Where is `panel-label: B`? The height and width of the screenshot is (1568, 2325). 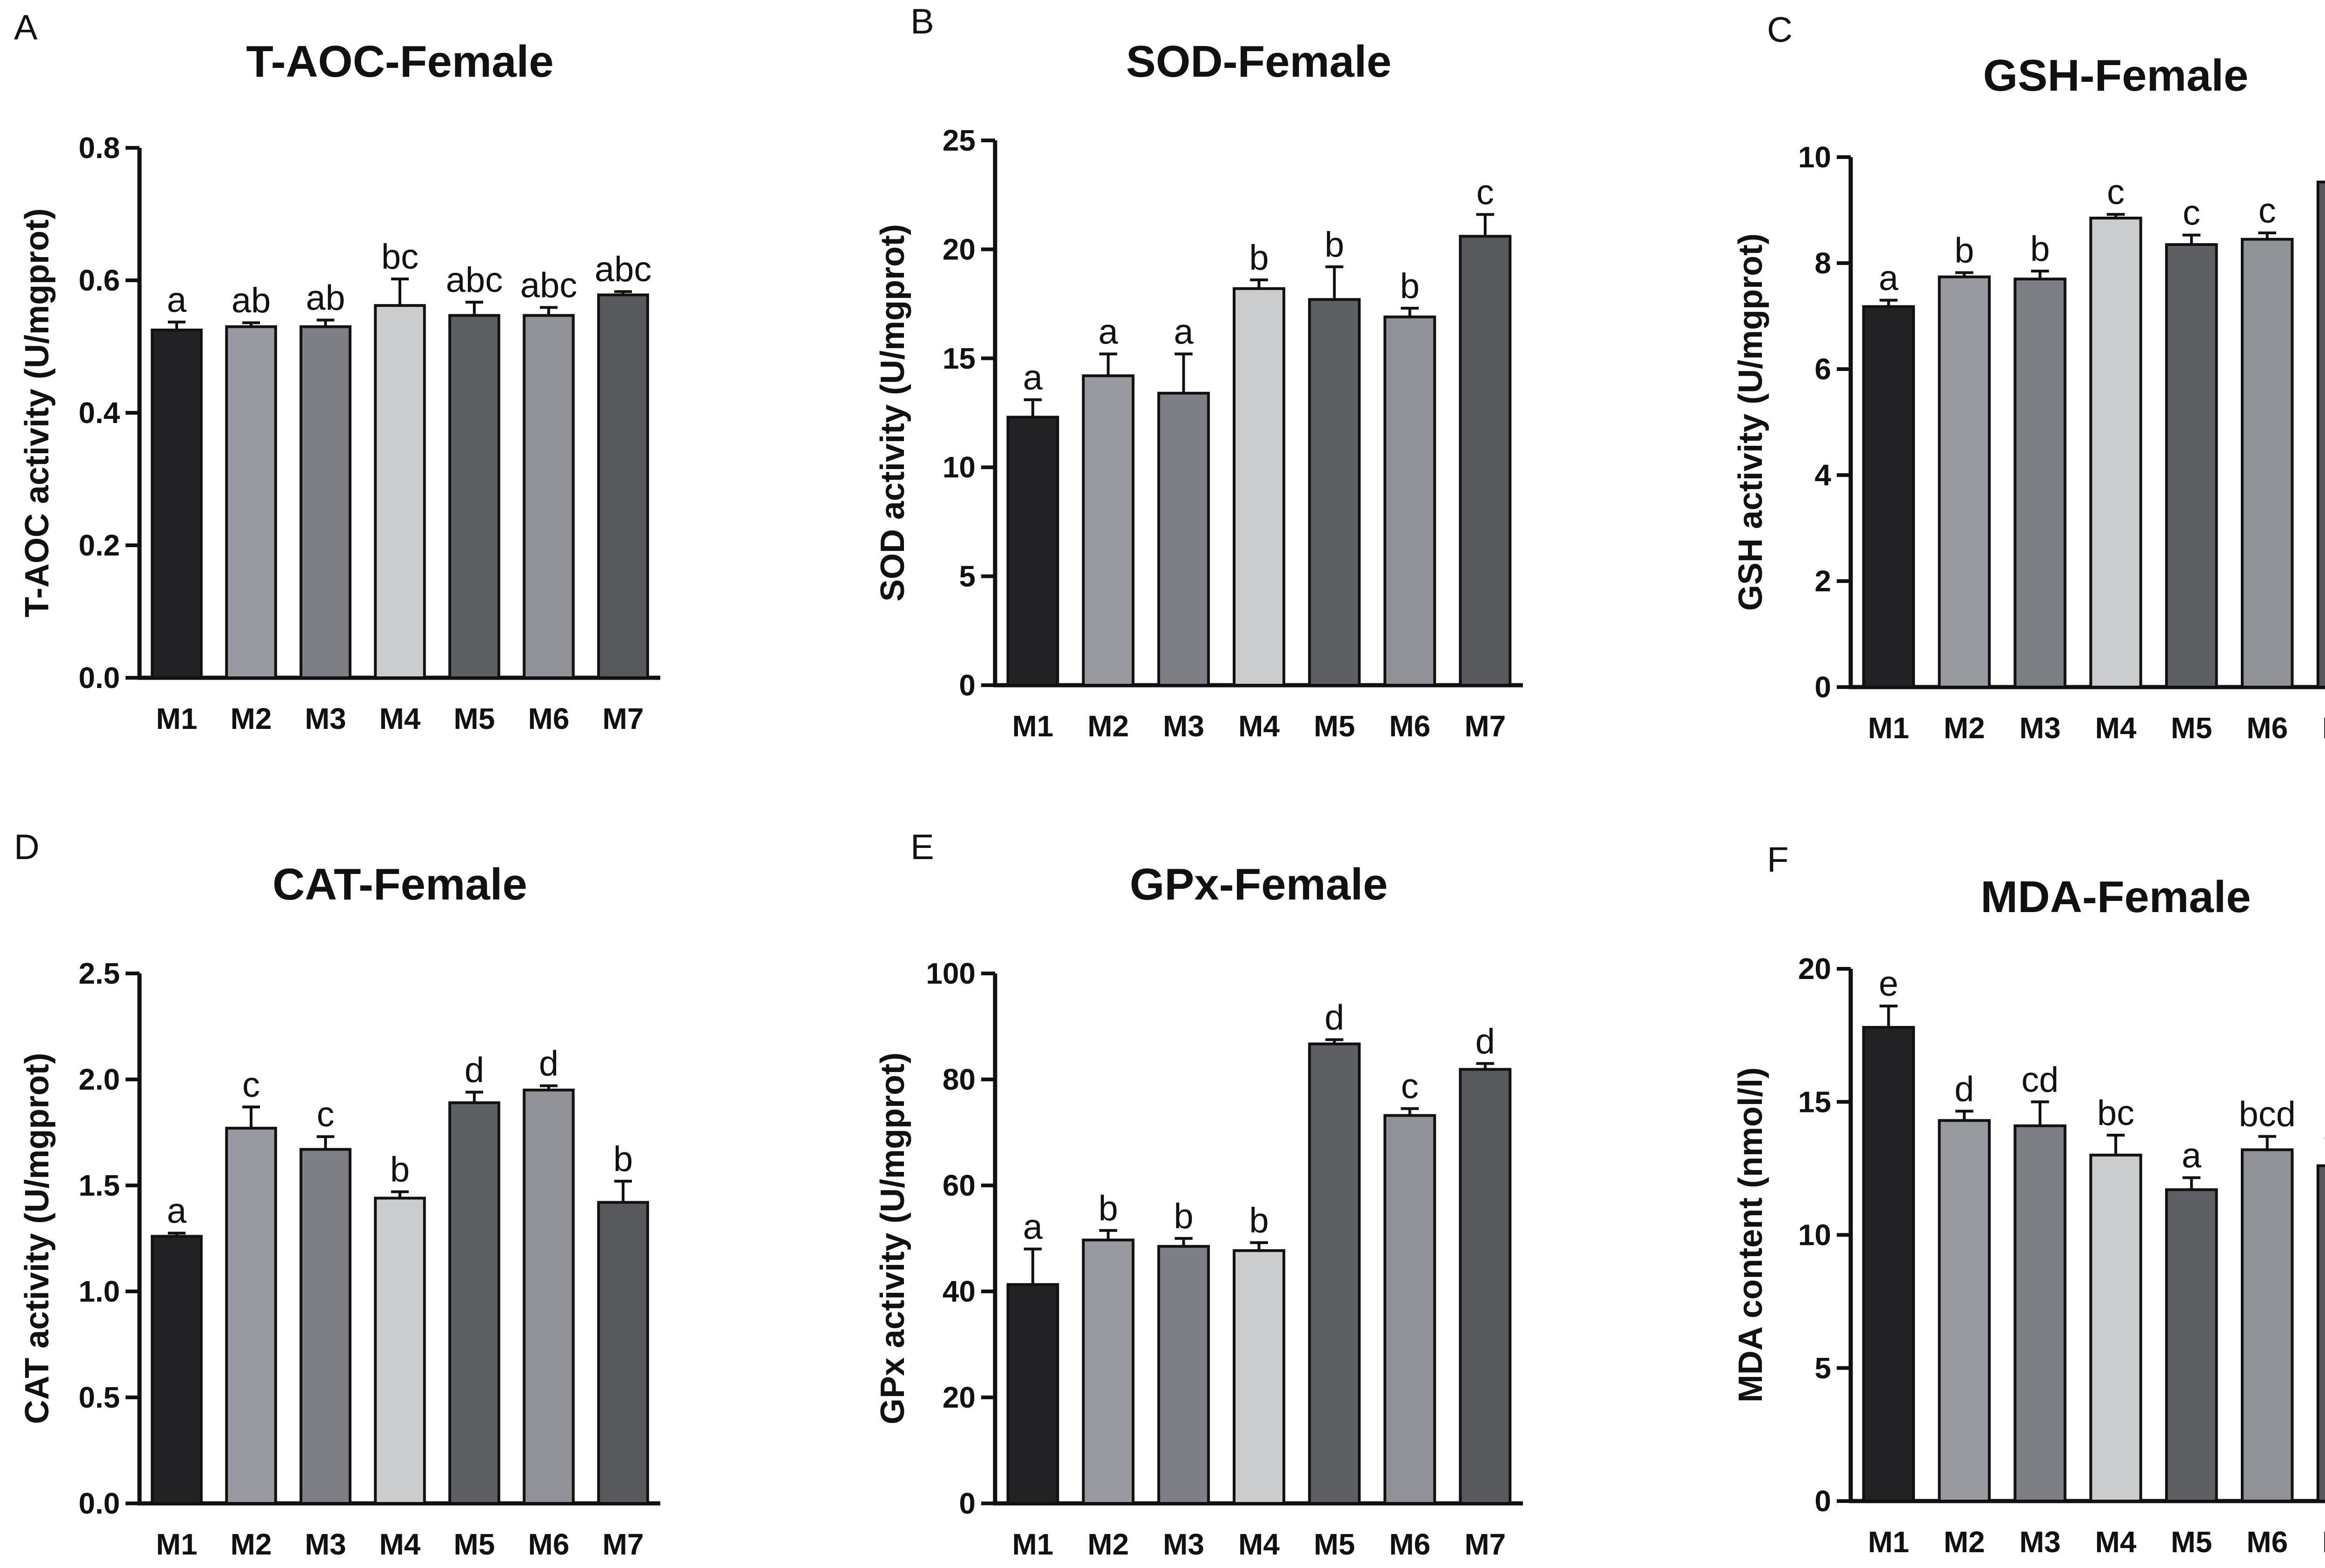
panel-label: B is located at coordinates (922, 21).